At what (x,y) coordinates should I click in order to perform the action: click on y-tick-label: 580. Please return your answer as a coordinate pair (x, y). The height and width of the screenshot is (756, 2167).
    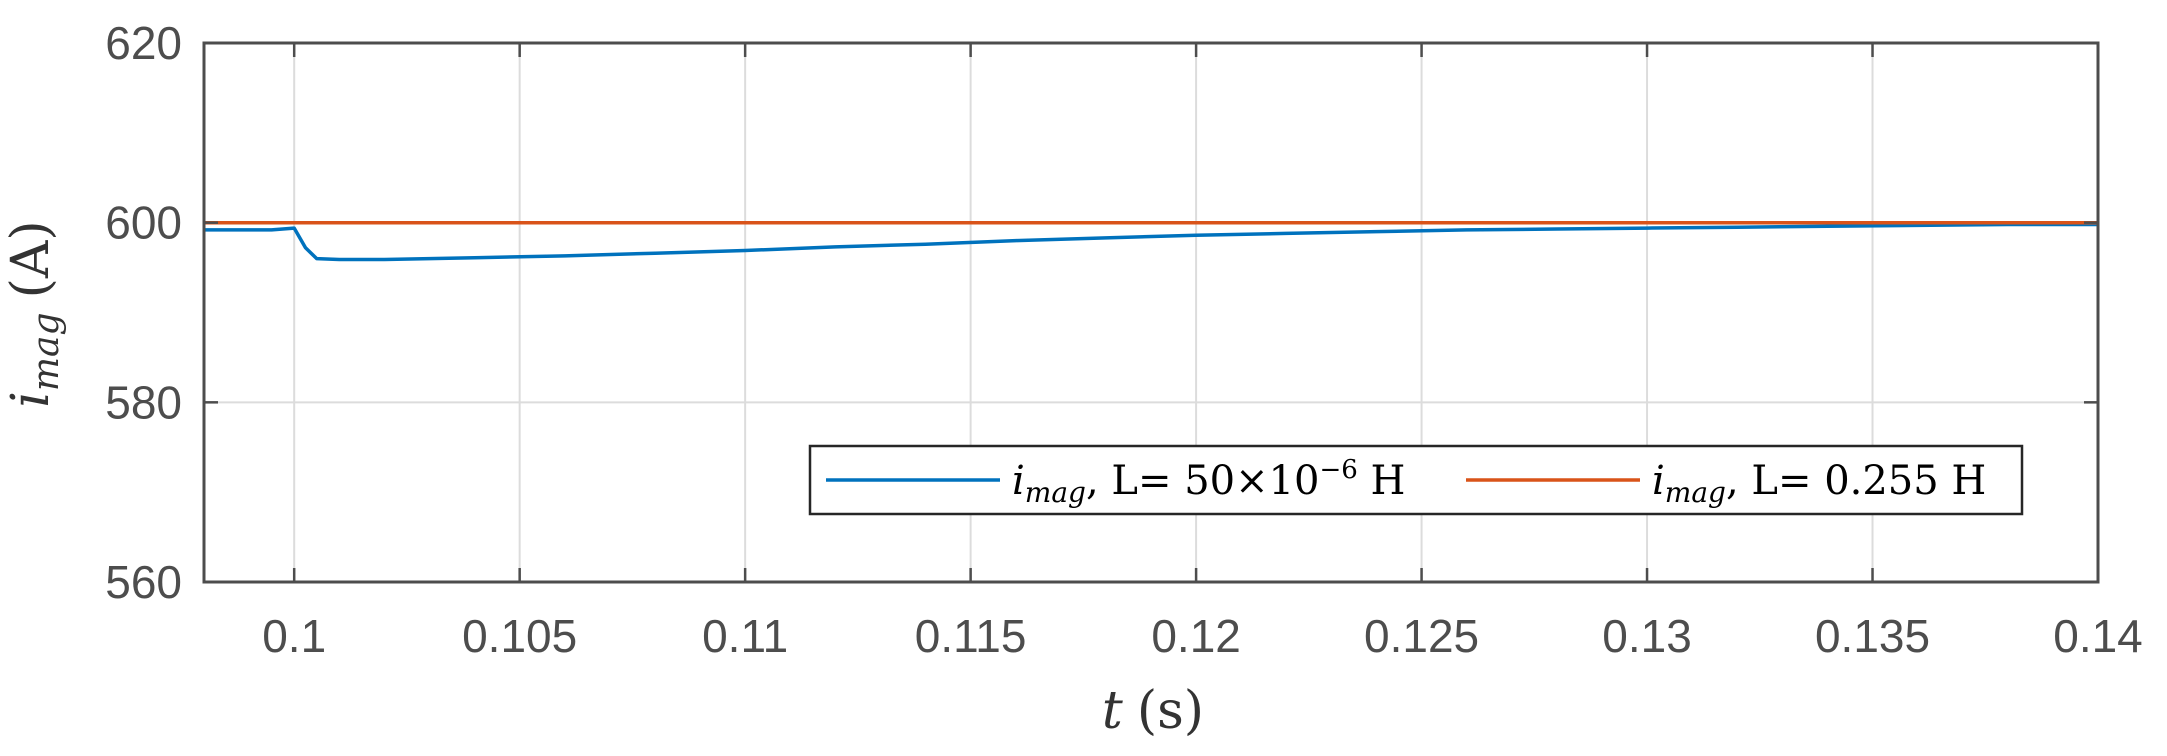
    Looking at the image, I should click on (143, 402).